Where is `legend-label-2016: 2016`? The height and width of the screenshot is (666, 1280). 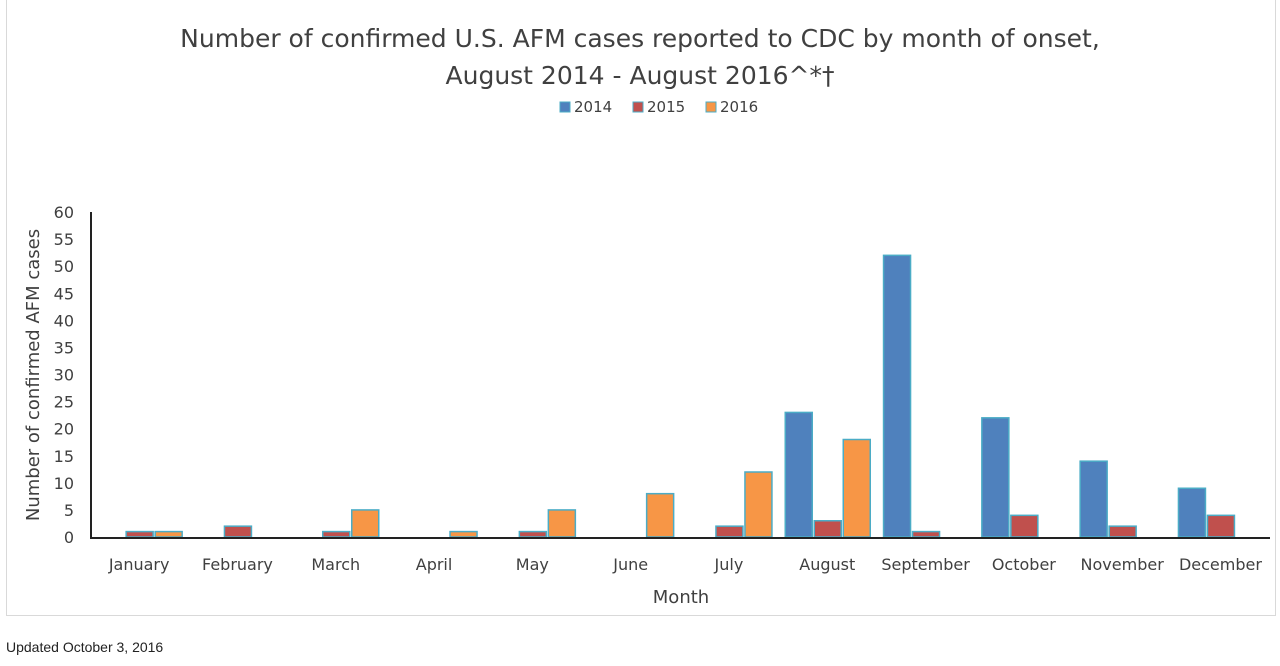 legend-label-2016: 2016 is located at coordinates (739, 107).